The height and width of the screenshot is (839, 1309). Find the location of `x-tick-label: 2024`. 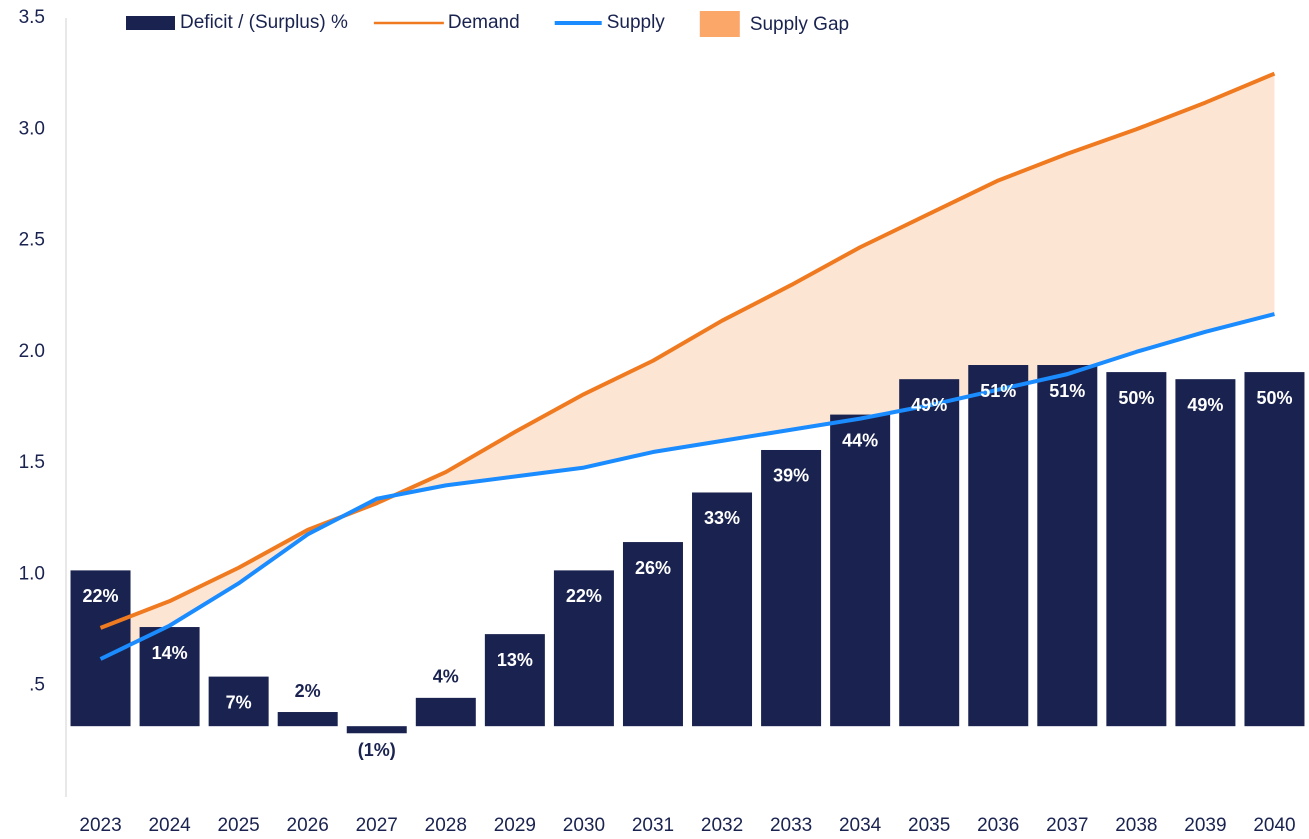

x-tick-label: 2024 is located at coordinates (169, 825).